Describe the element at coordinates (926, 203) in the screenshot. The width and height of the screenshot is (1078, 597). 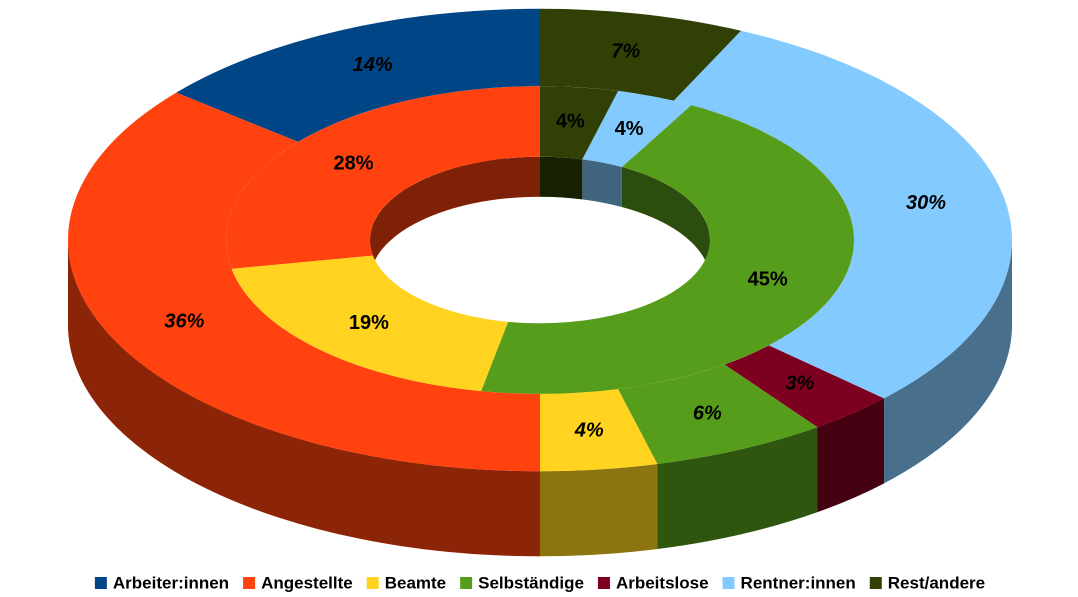
I see `value-label: 30%` at that location.